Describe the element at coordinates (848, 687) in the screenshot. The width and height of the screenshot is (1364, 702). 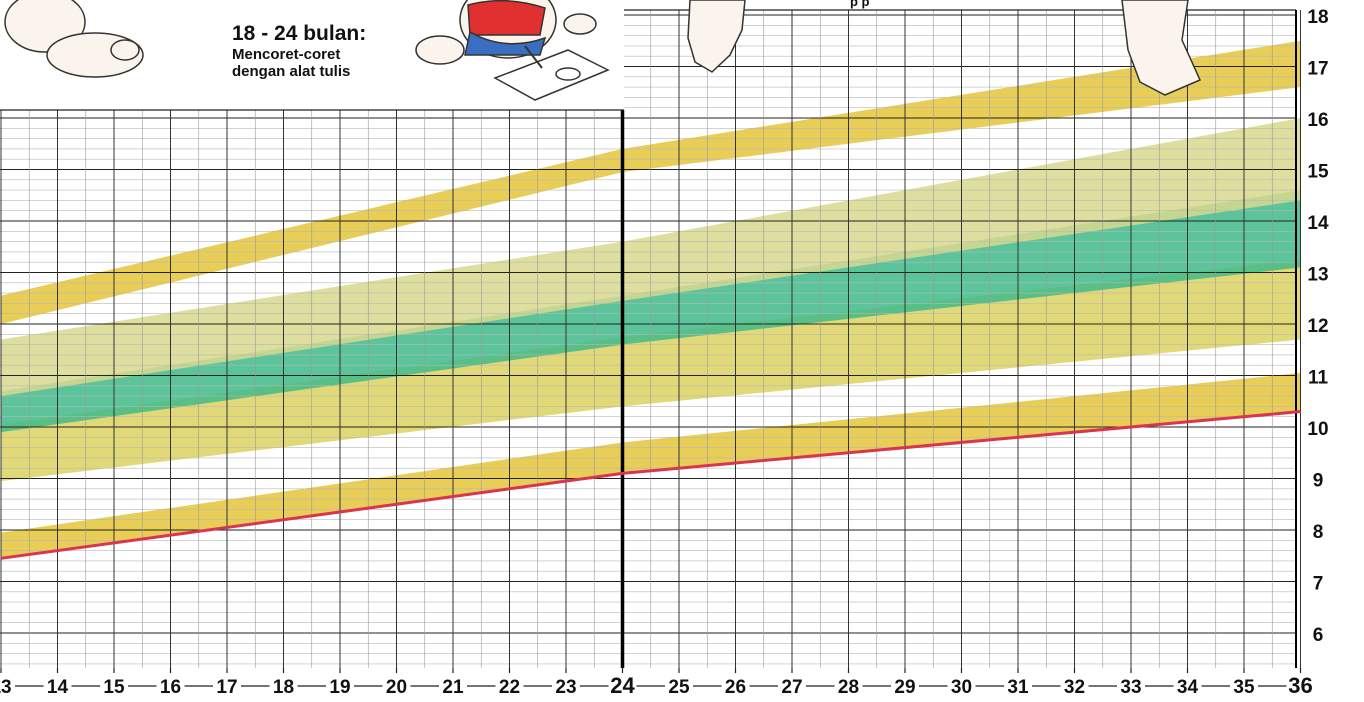
I see `x-tick-label: 28` at that location.